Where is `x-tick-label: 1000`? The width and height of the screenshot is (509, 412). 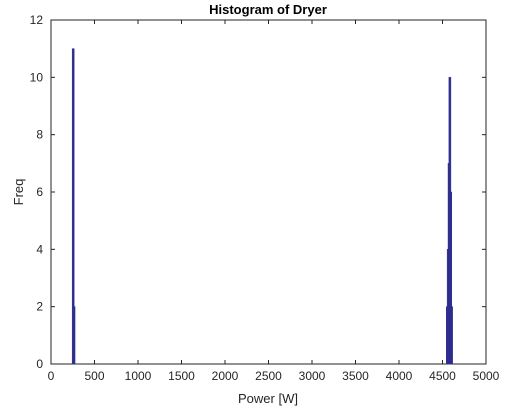
x-tick-label: 1000 is located at coordinates (138, 376).